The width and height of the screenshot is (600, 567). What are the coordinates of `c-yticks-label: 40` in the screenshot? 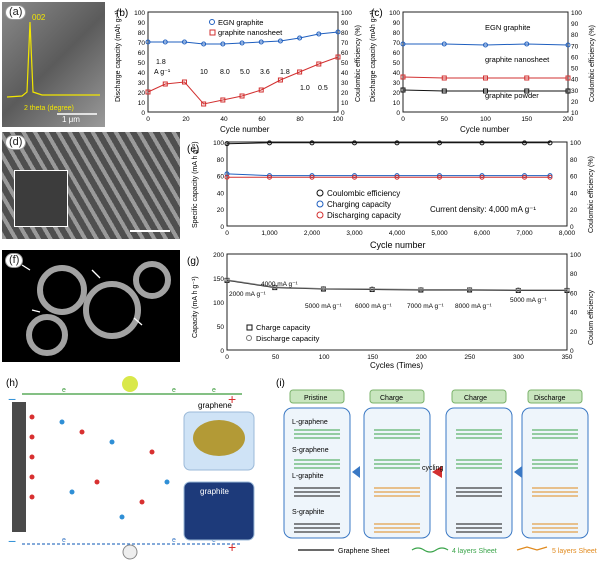 It's located at (397, 73).